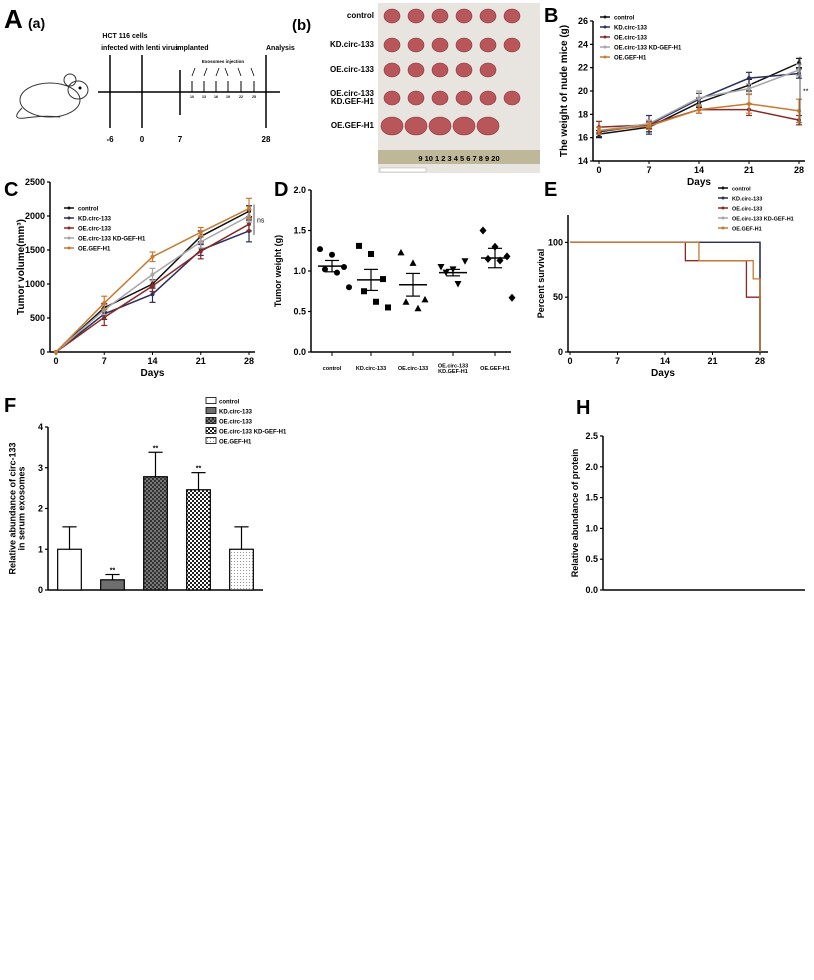 Image resolution: width=814 pixels, height=980 pixels. Describe the element at coordinates (583, 68) in the screenshot. I see `y-tick-label: 22` at that location.